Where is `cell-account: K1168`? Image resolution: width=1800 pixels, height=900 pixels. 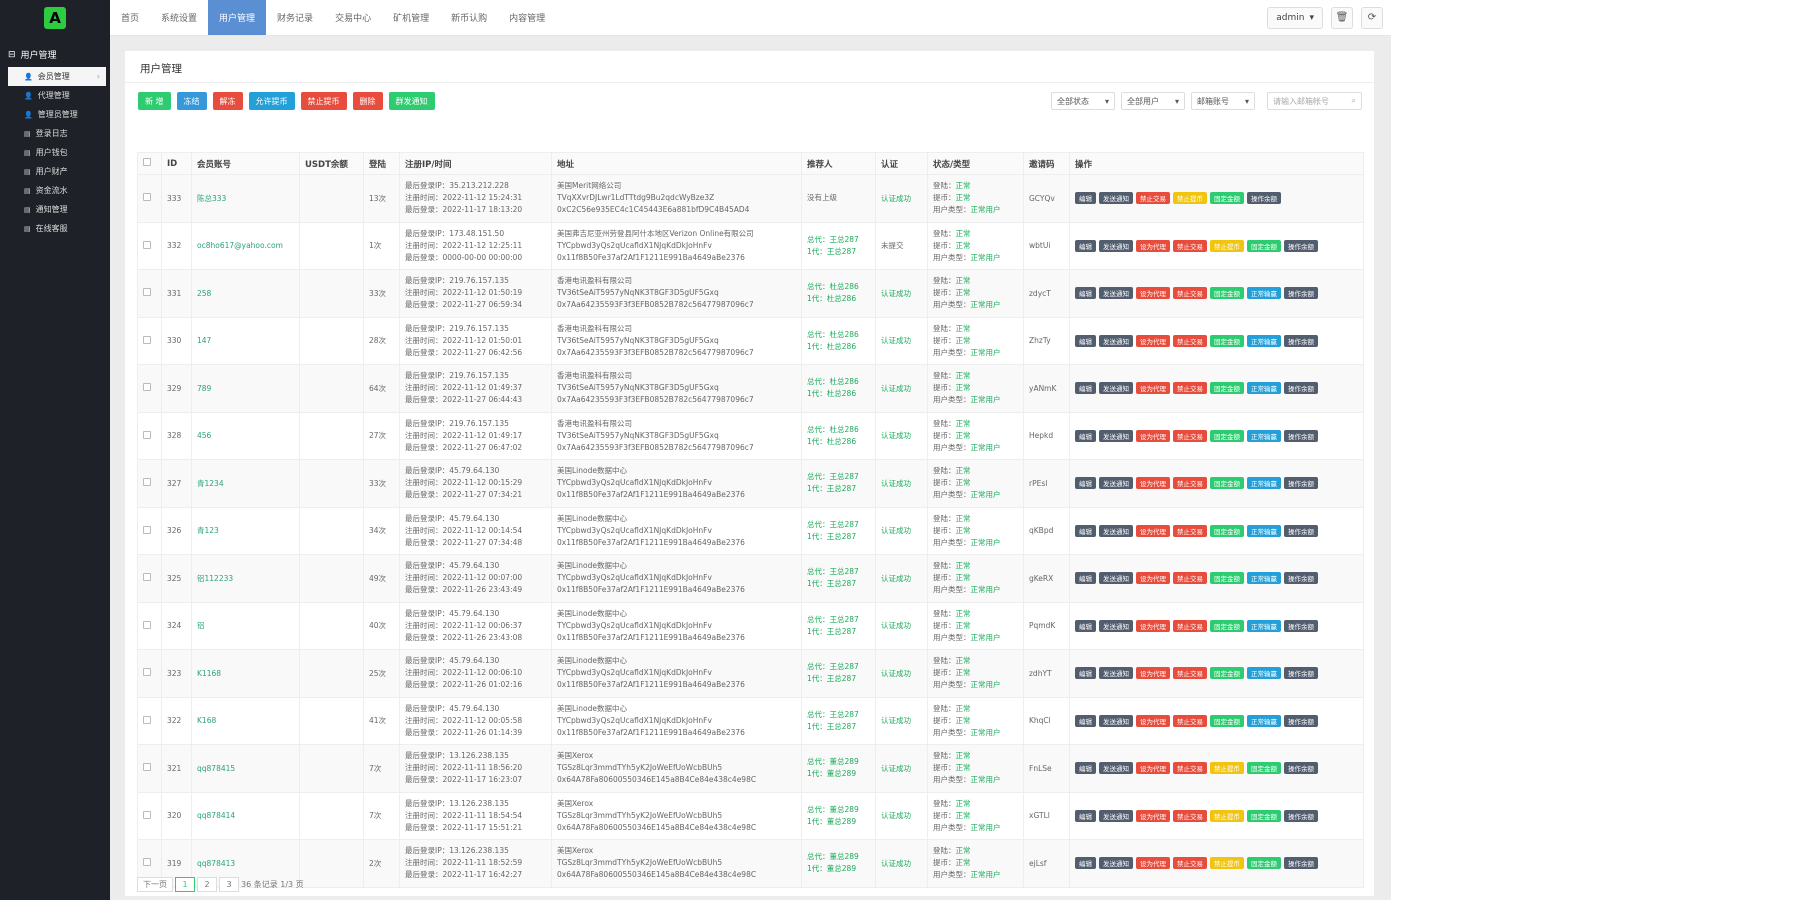 cell-account: K1168 is located at coordinates (245, 673).